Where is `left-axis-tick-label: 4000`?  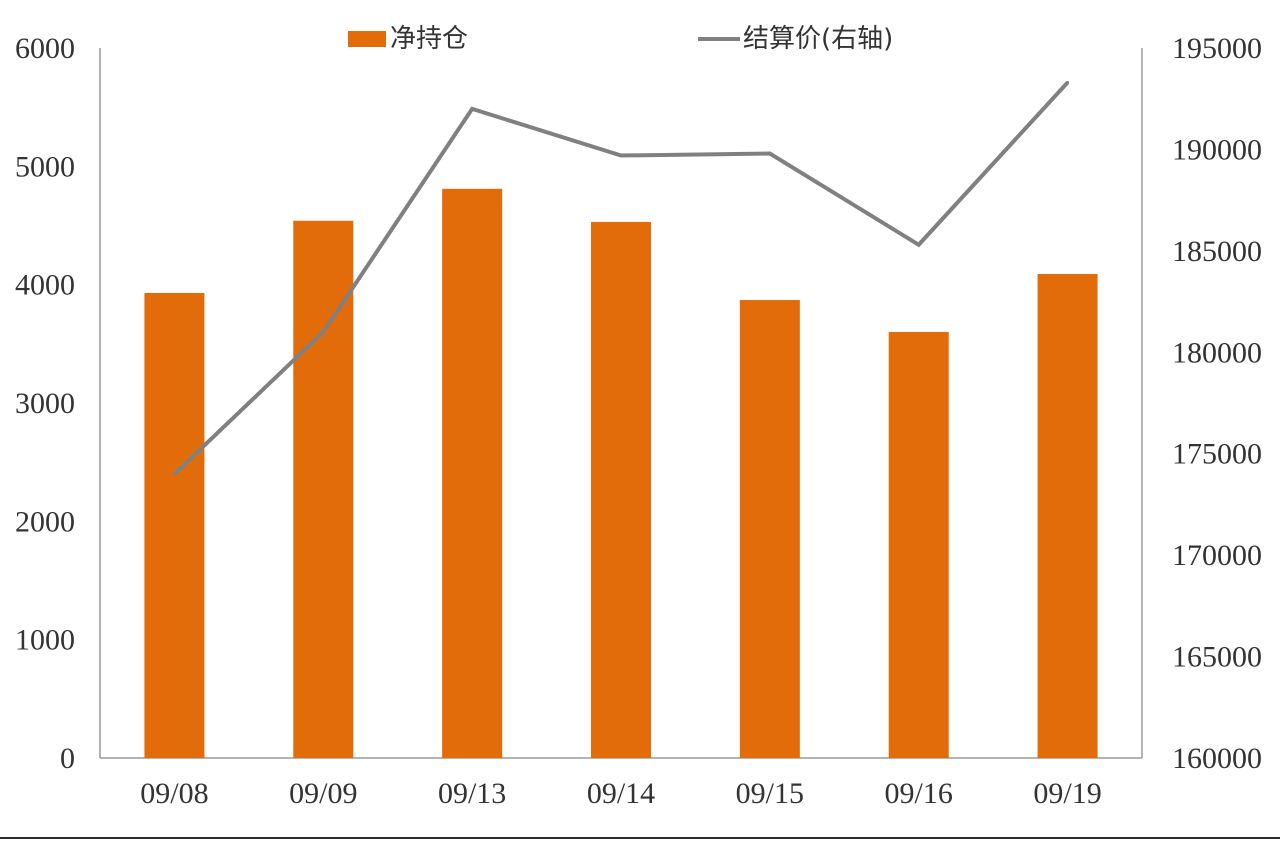
left-axis-tick-label: 4000 is located at coordinates (45, 285).